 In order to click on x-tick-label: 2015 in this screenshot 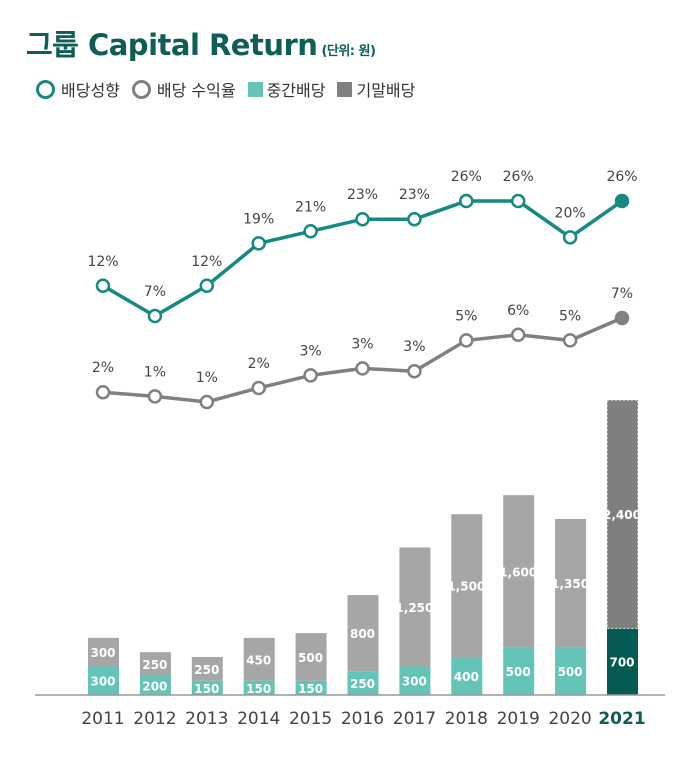, I will do `click(310, 719)`.